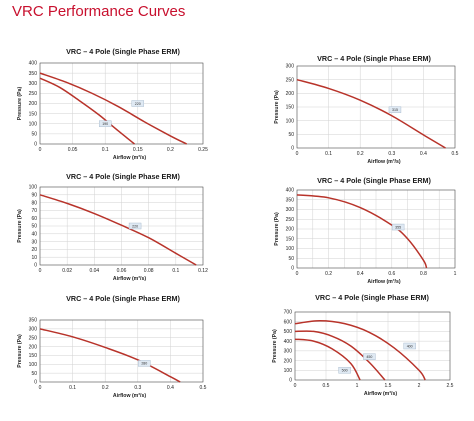 The width and height of the screenshot is (474, 421). Describe the element at coordinates (34, 203) in the screenshot. I see `y-tick-label: 80` at that location.